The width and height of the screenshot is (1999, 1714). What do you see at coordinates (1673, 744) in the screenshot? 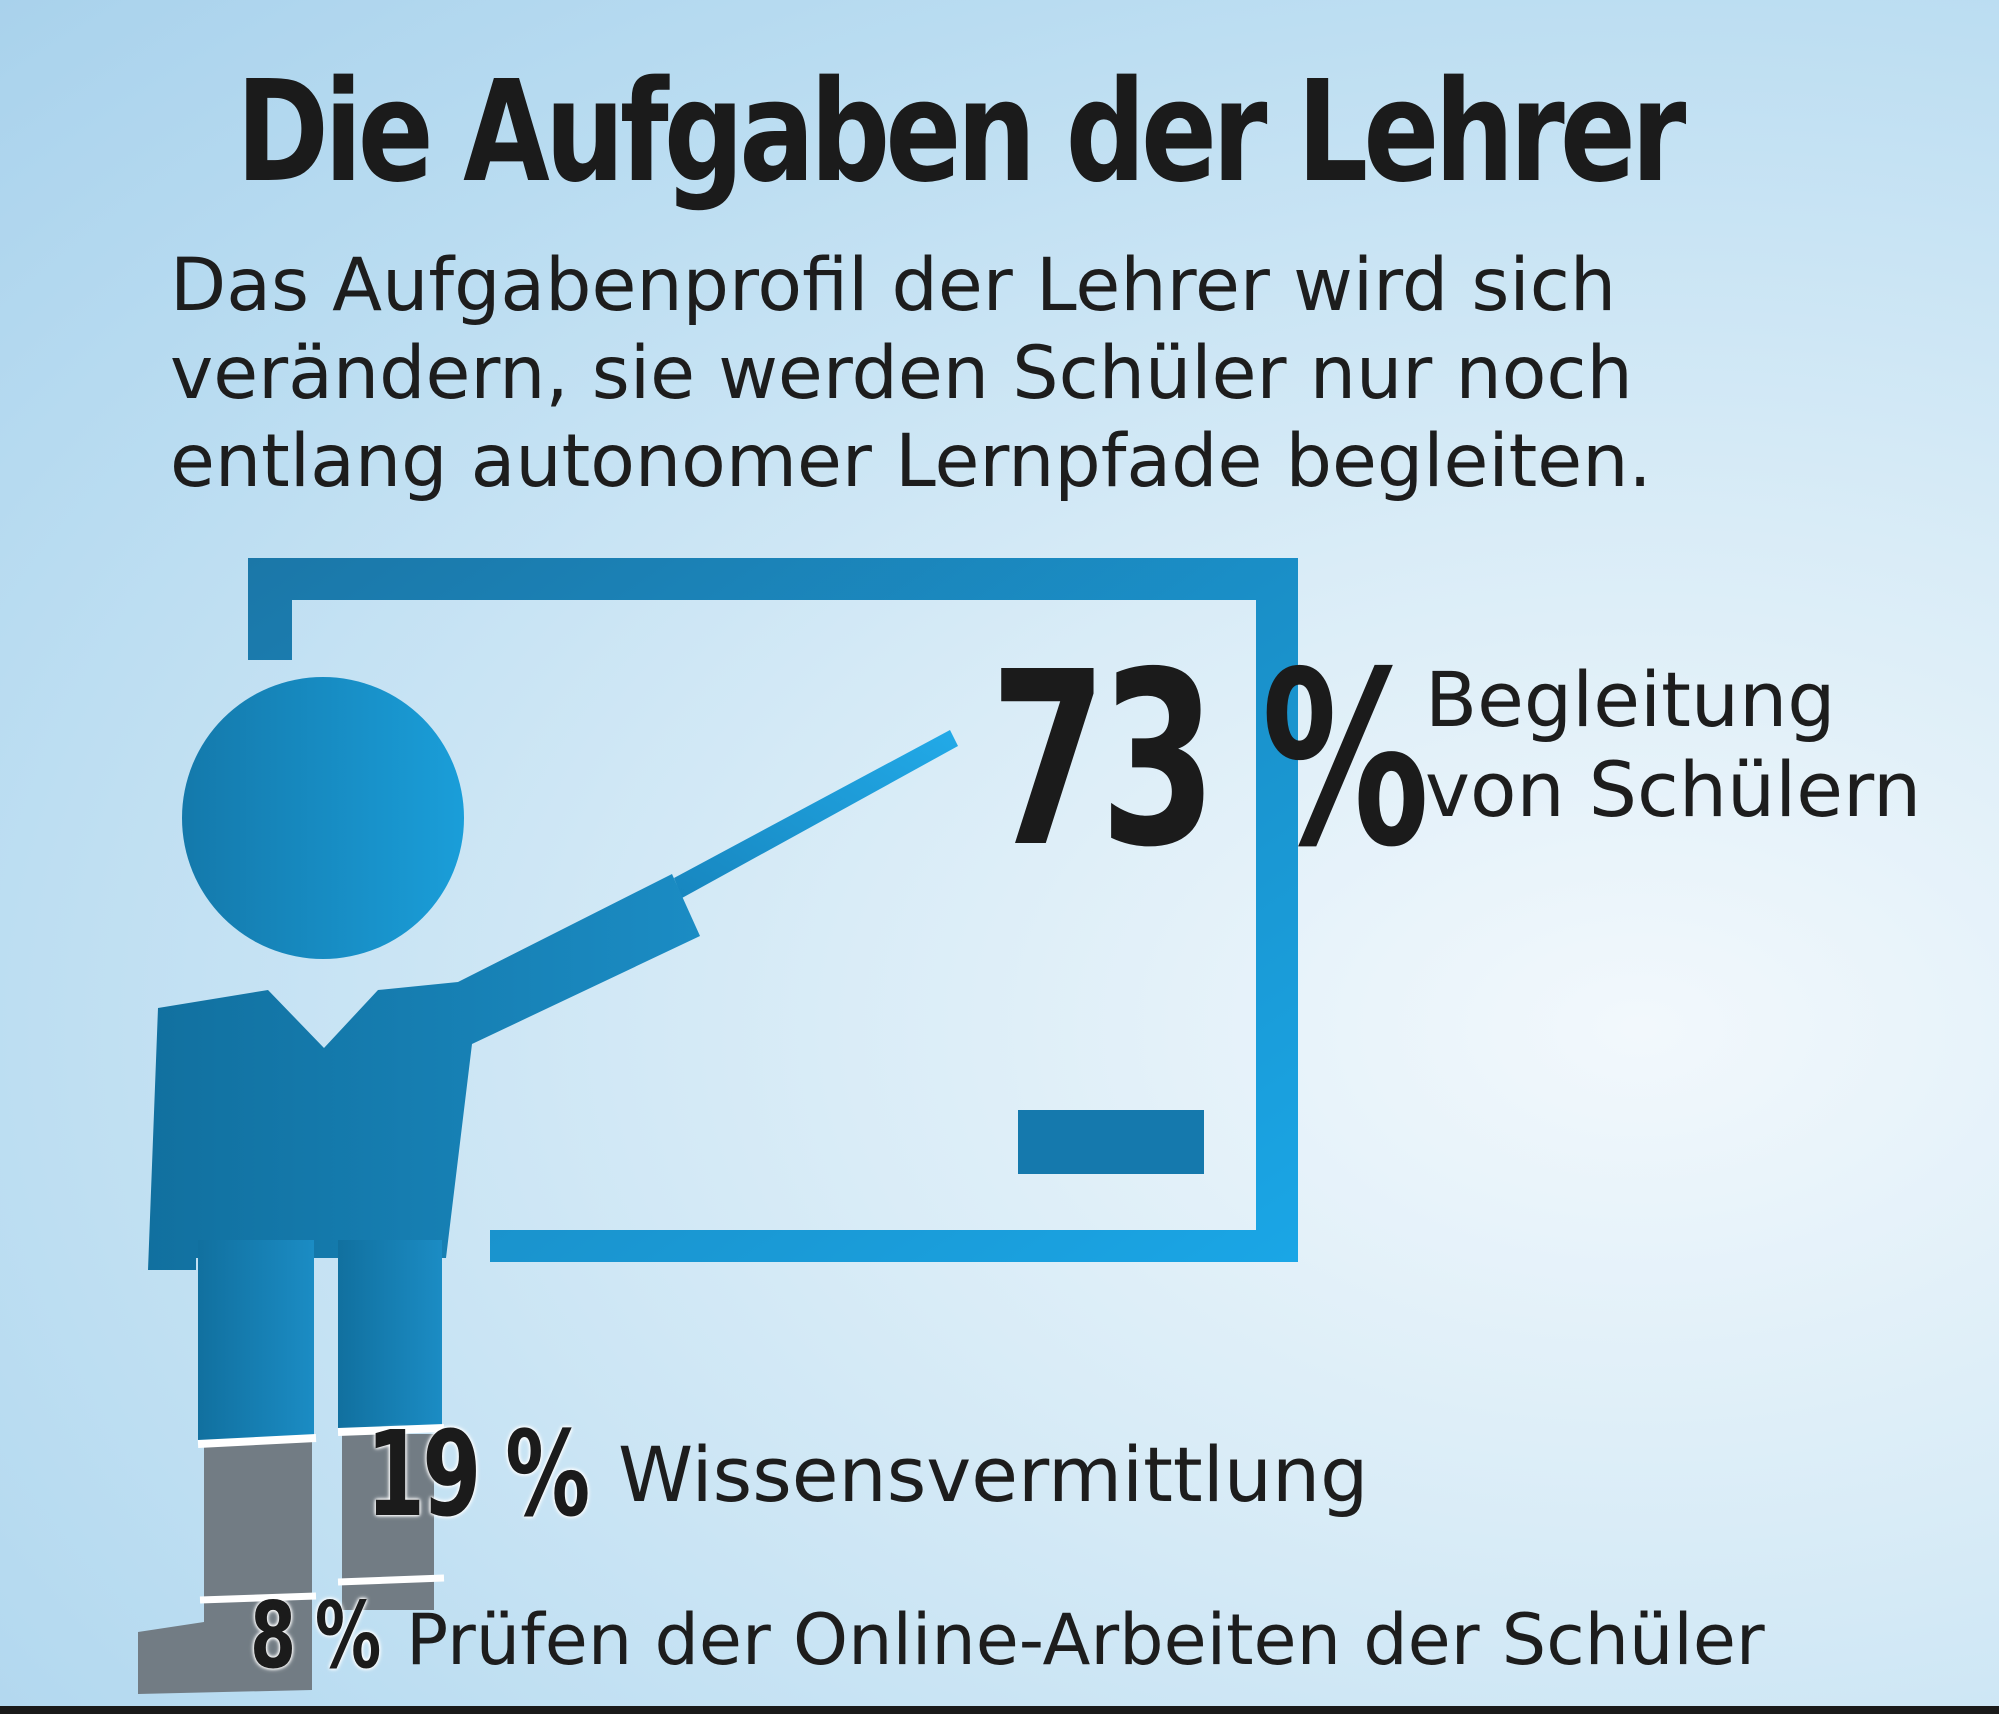
I see `category-label-begleitung: Begleitung von Schülern` at bounding box center [1673, 744].